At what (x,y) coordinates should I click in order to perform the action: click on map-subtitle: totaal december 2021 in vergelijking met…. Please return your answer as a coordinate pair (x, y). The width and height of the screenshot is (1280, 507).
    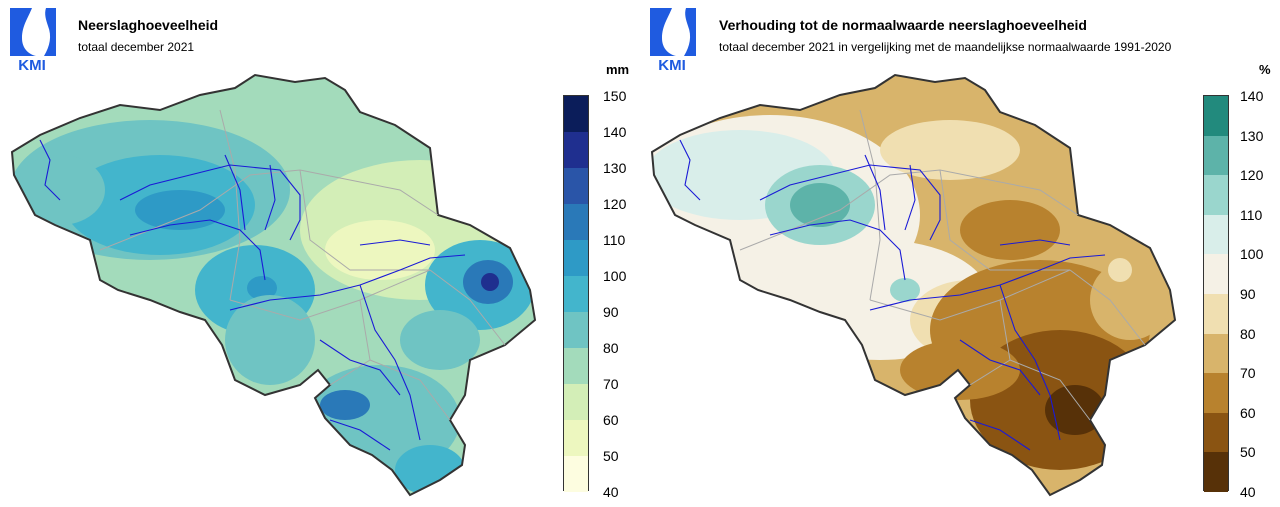
    Looking at the image, I should click on (945, 47).